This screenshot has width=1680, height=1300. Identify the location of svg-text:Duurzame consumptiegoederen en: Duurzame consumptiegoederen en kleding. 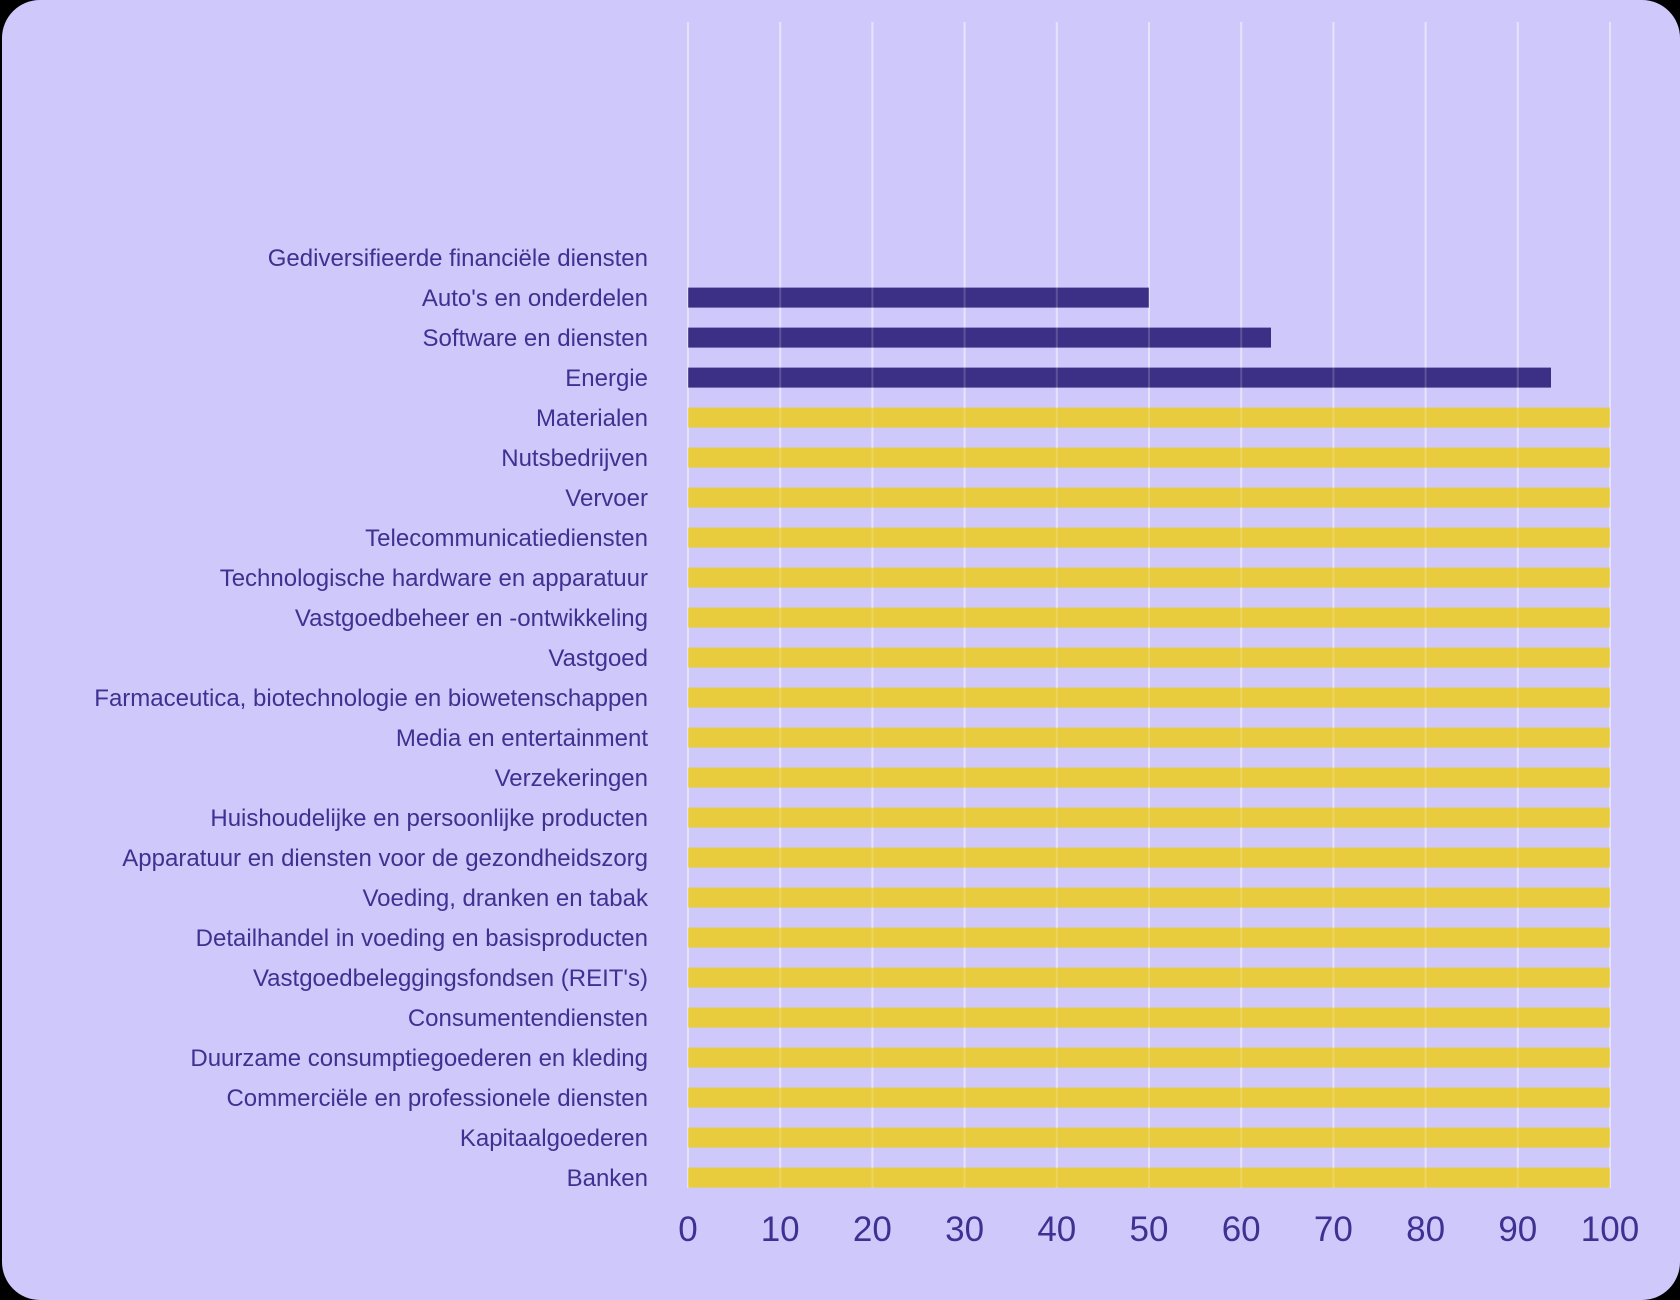
(419, 1058).